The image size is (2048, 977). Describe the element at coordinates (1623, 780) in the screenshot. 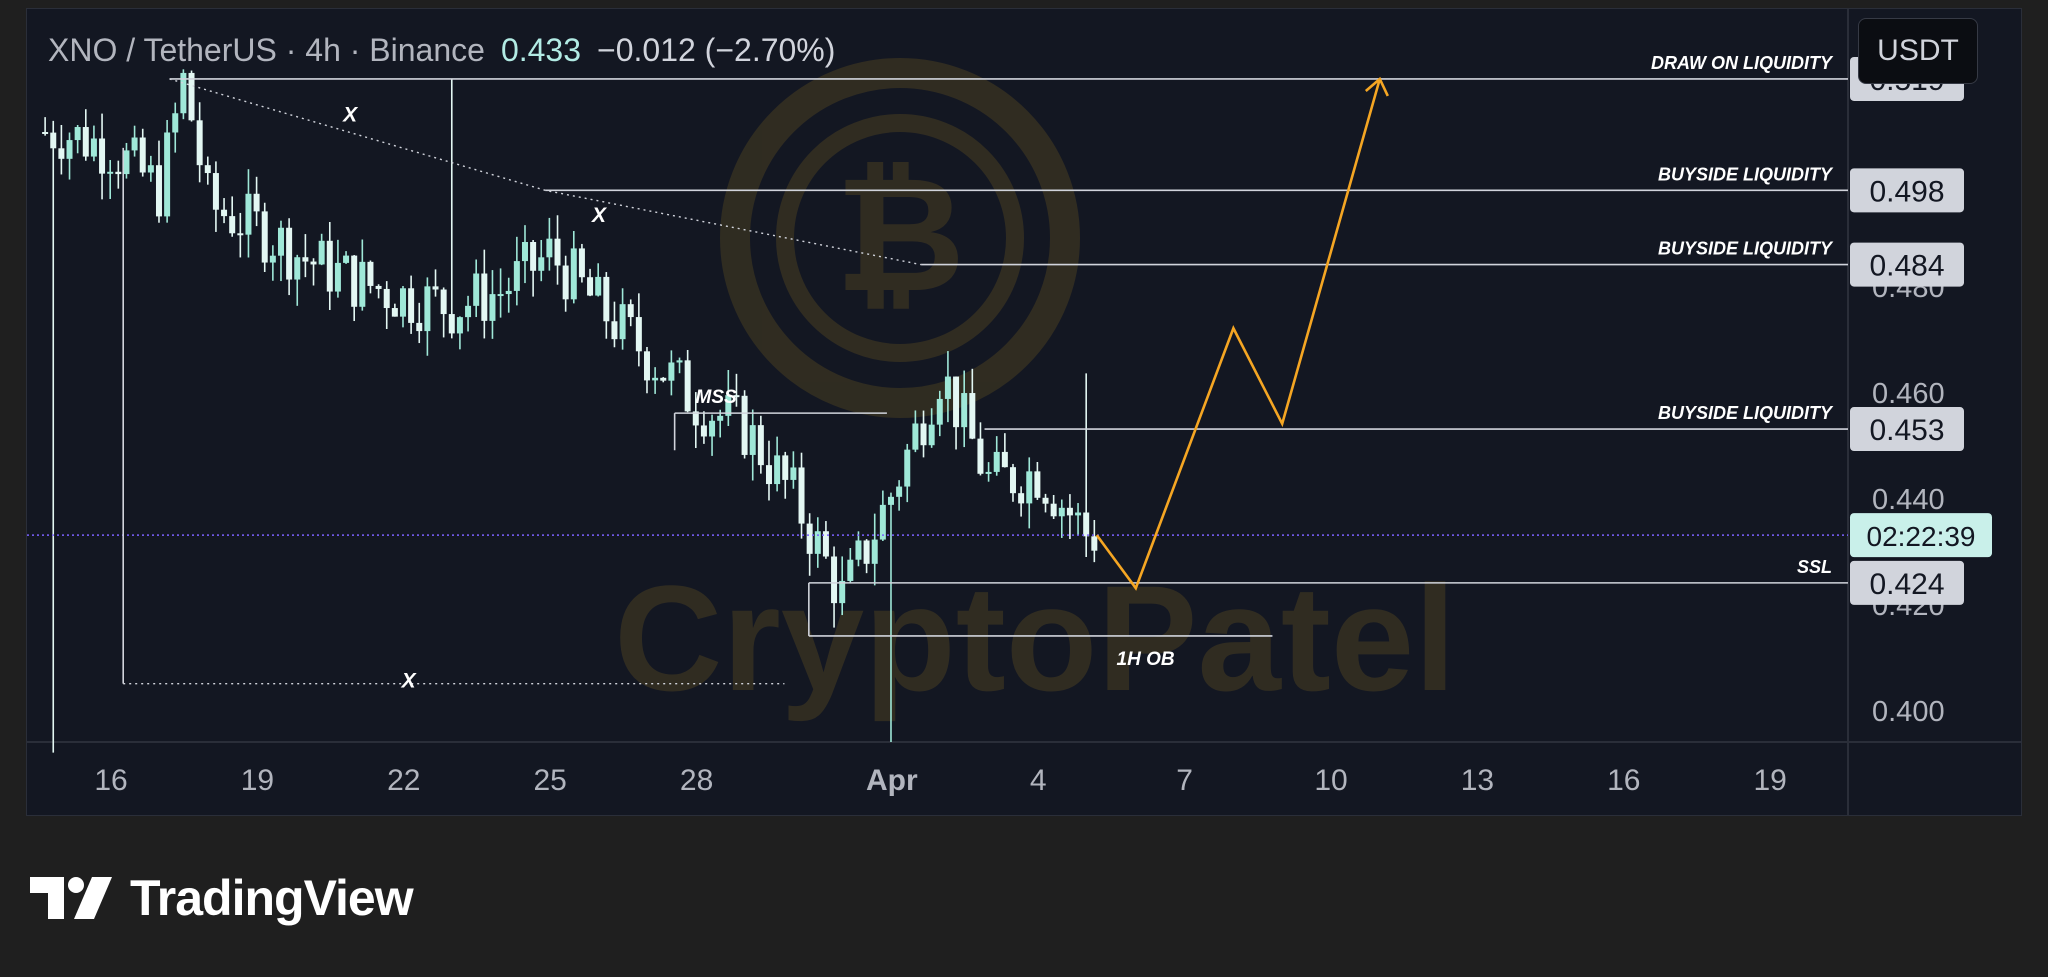

I see `x-tick-label: 16` at that location.